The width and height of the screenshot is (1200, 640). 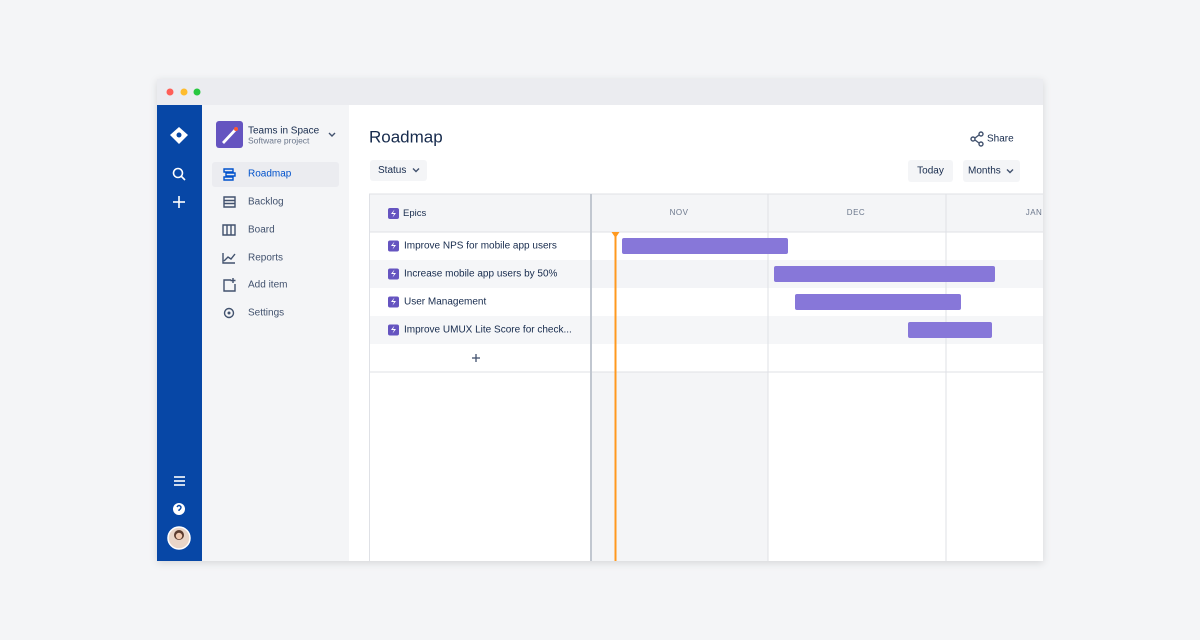 What do you see at coordinates (476, 358) in the screenshot?
I see `add-epic` at bounding box center [476, 358].